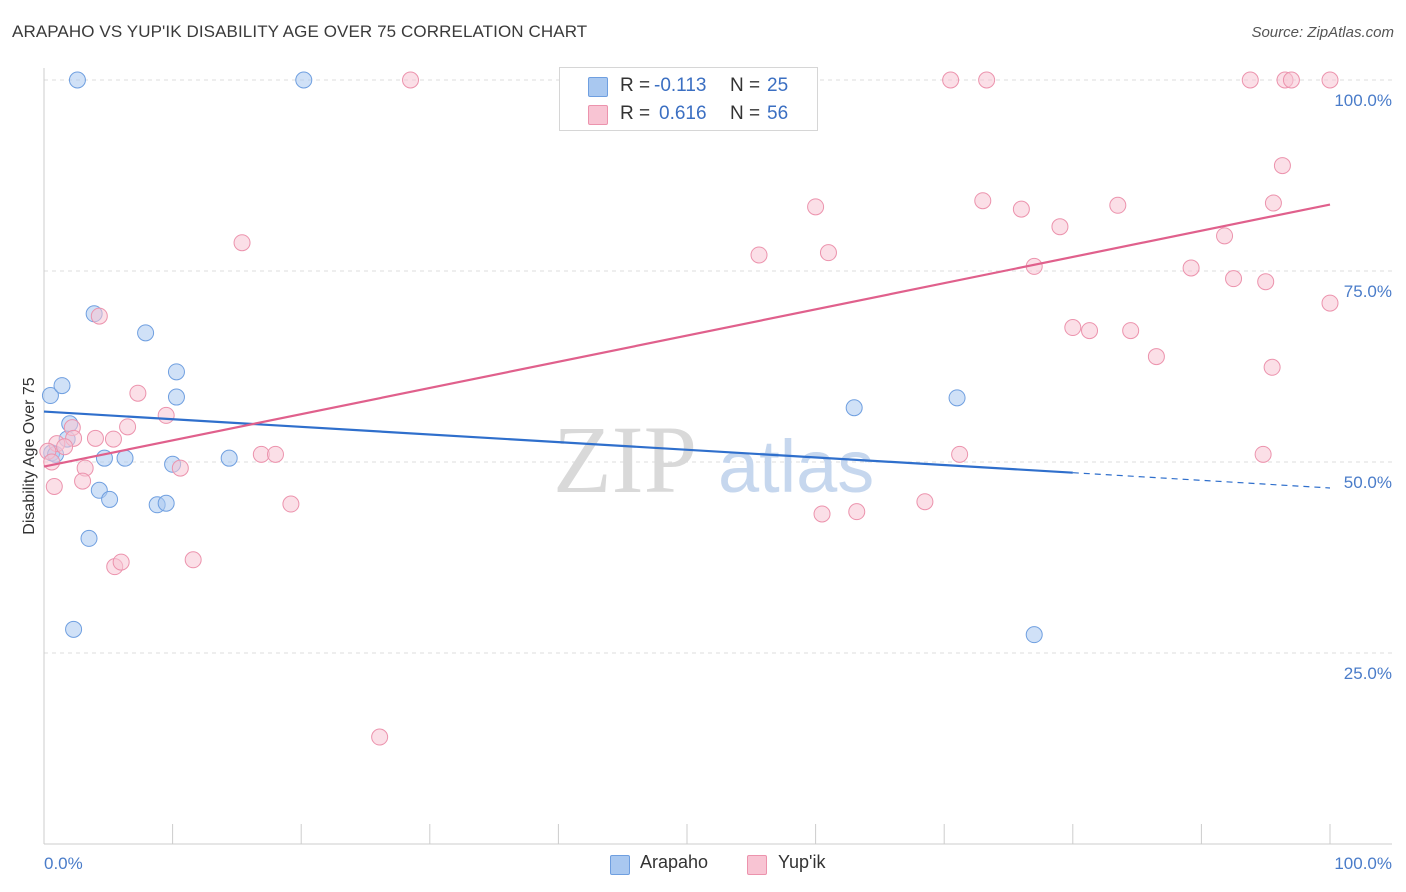 The height and width of the screenshot is (892, 1406). I want to click on y-tick-label: 100.0%, so click(1363, 100).